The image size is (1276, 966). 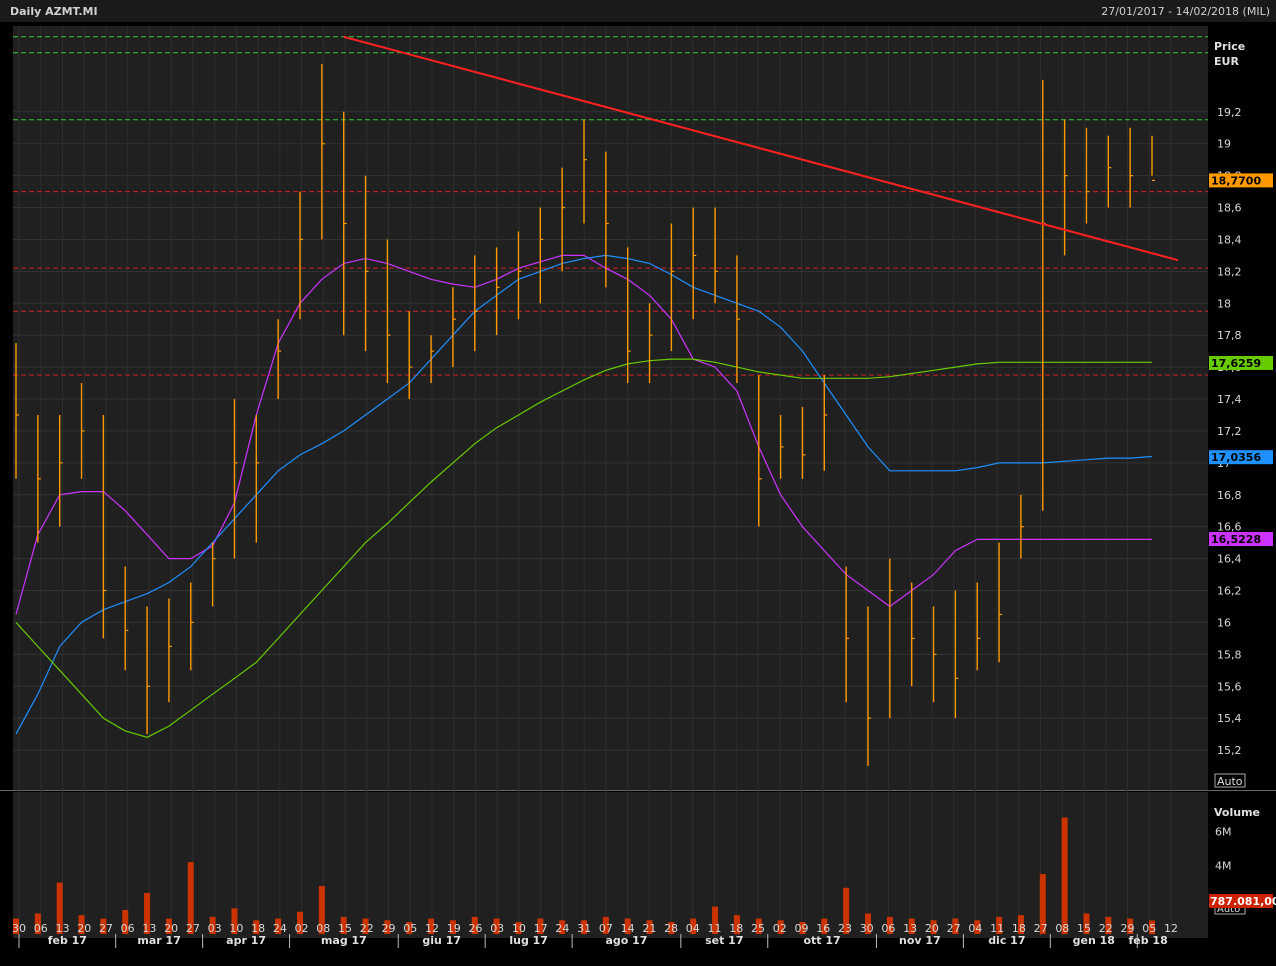 I want to click on volume-plot-area, so click(x=610, y=865).